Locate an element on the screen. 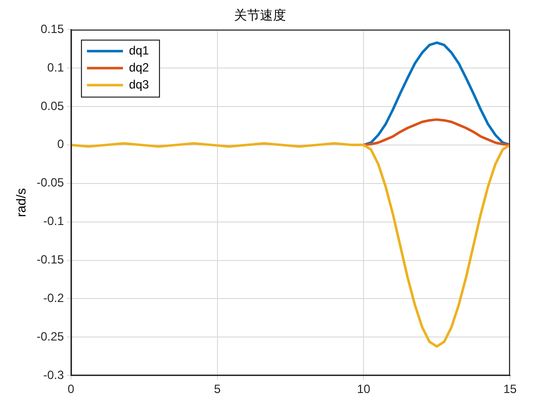 The image size is (560, 420). y-tick-label: -0.25 is located at coordinates (50, 336).